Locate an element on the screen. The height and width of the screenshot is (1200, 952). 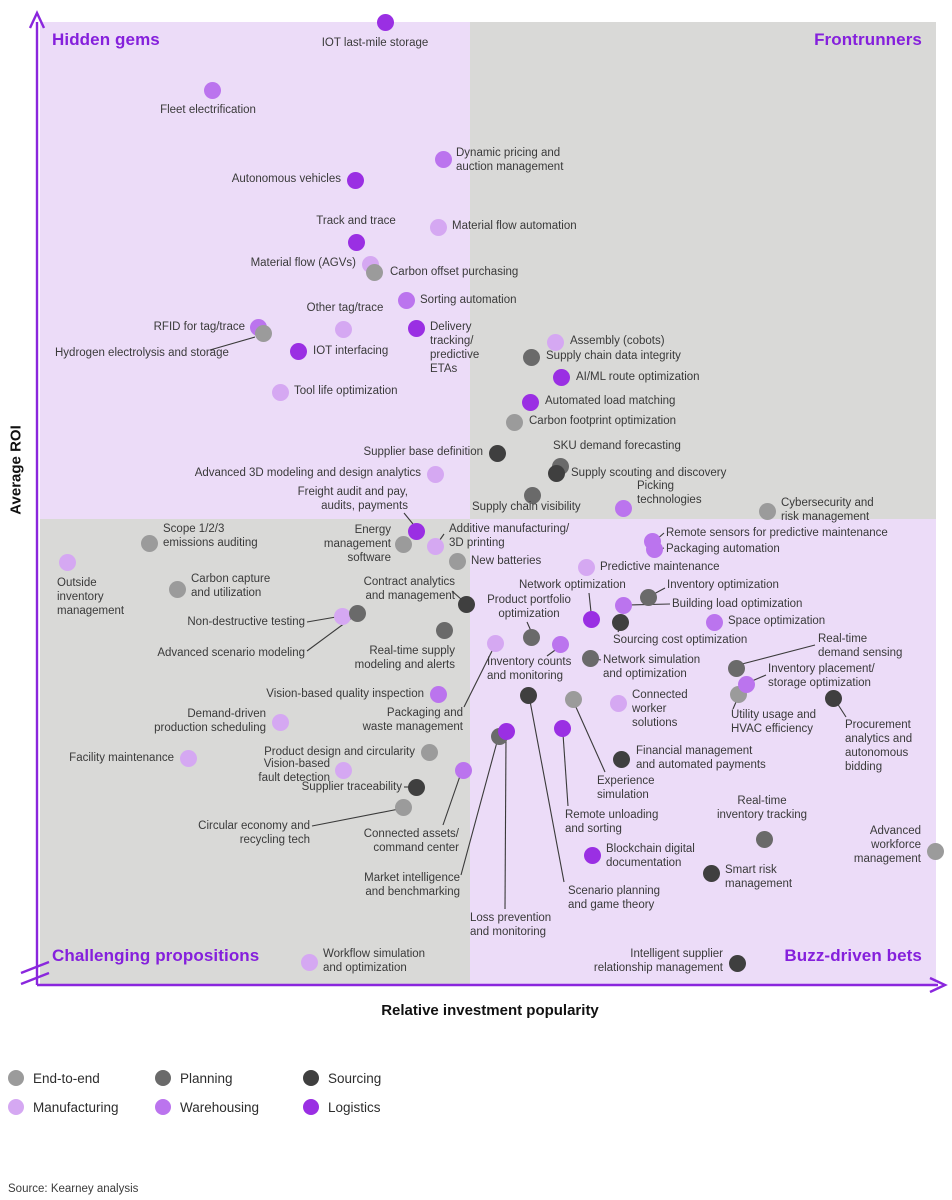
point-label: Smart risk management is located at coordinates (759, 877).